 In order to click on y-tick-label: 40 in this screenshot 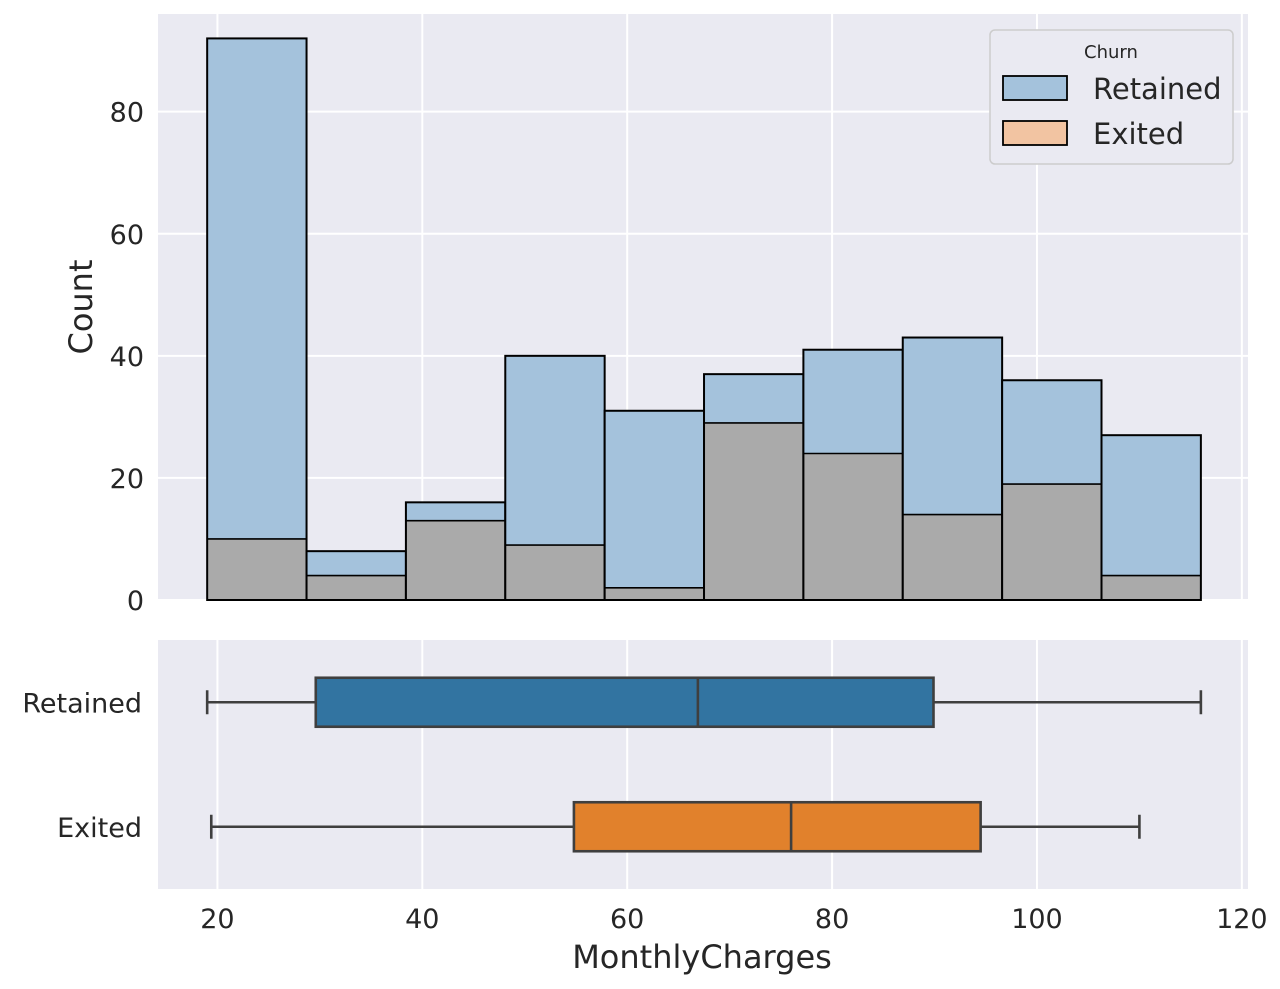, I will do `click(127, 357)`.